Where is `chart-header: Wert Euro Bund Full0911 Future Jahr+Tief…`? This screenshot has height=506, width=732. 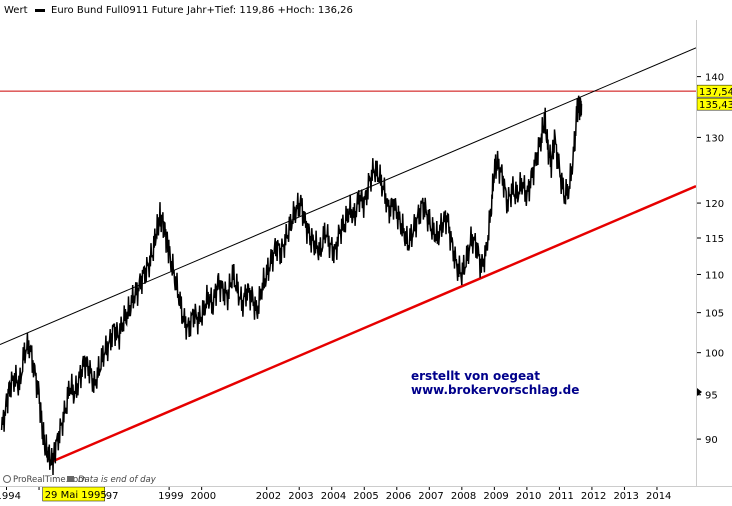
chart-header: Wert Euro Bund Full0911 Future Jahr+Tief… is located at coordinates (366, 10).